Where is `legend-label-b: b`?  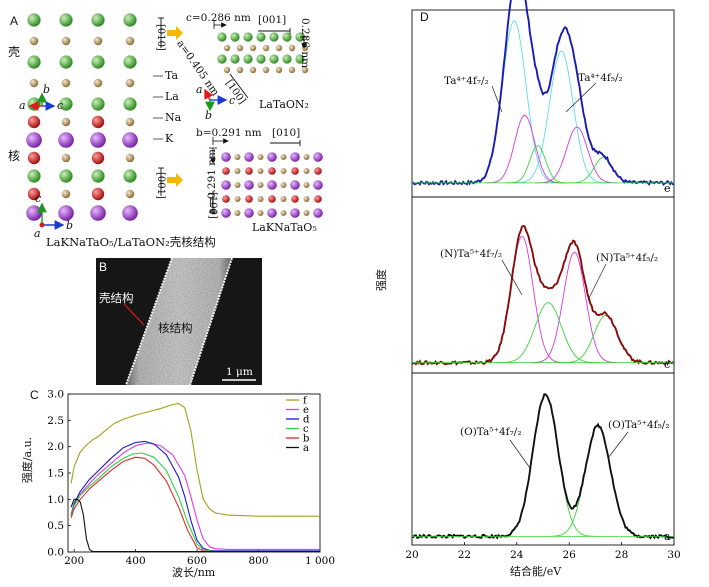
legend-label-b: b is located at coordinates (306, 439).